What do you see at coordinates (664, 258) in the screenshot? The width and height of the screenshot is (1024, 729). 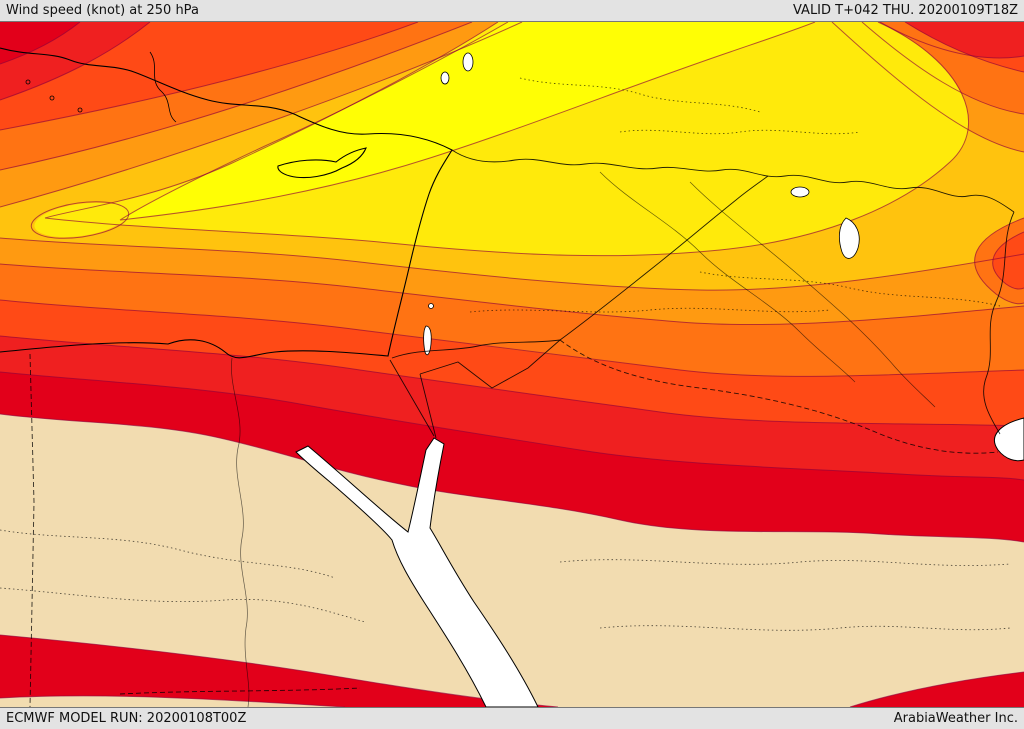 I see `border-syria-iraq` at bounding box center [664, 258].